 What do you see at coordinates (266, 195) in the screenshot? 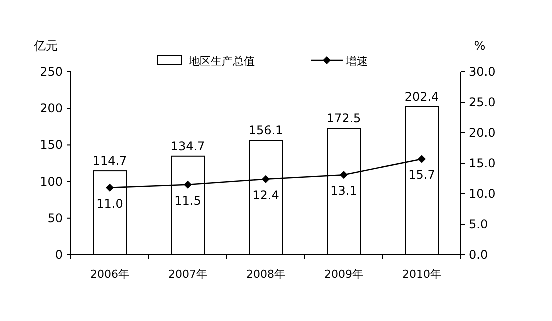
I see `data-label: 12.4` at bounding box center [266, 195].